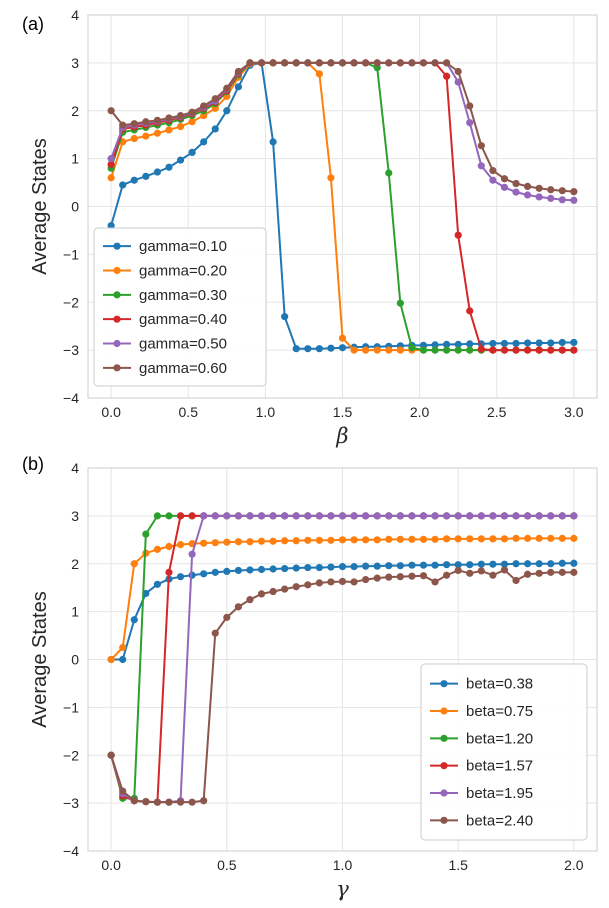  Describe the element at coordinates (574, 412) in the screenshot. I see `x-tick-label: 3.0` at that location.